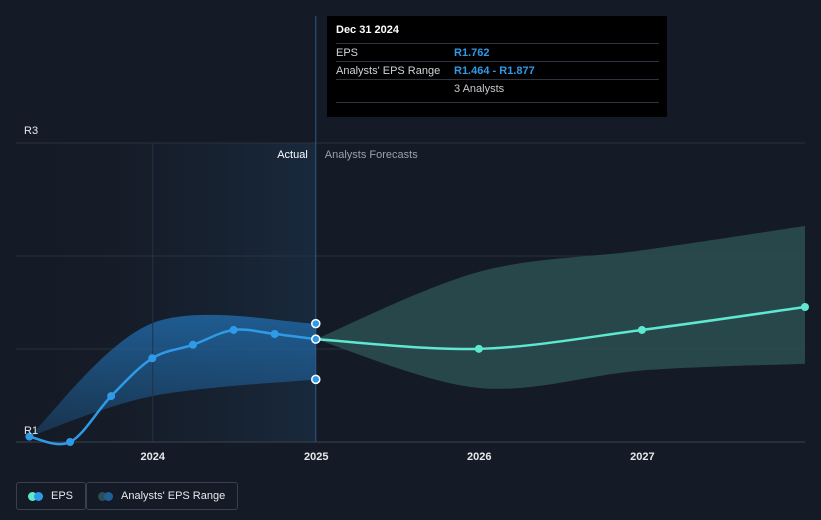 This screenshot has height=520, width=821. What do you see at coordinates (316, 379) in the screenshot?
I see `range-low-marker` at bounding box center [316, 379].